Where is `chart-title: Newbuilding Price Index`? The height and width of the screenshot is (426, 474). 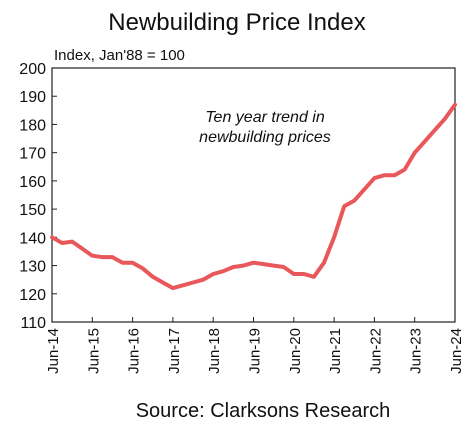
chart-title: Newbuilding Price Index is located at coordinates (236, 22).